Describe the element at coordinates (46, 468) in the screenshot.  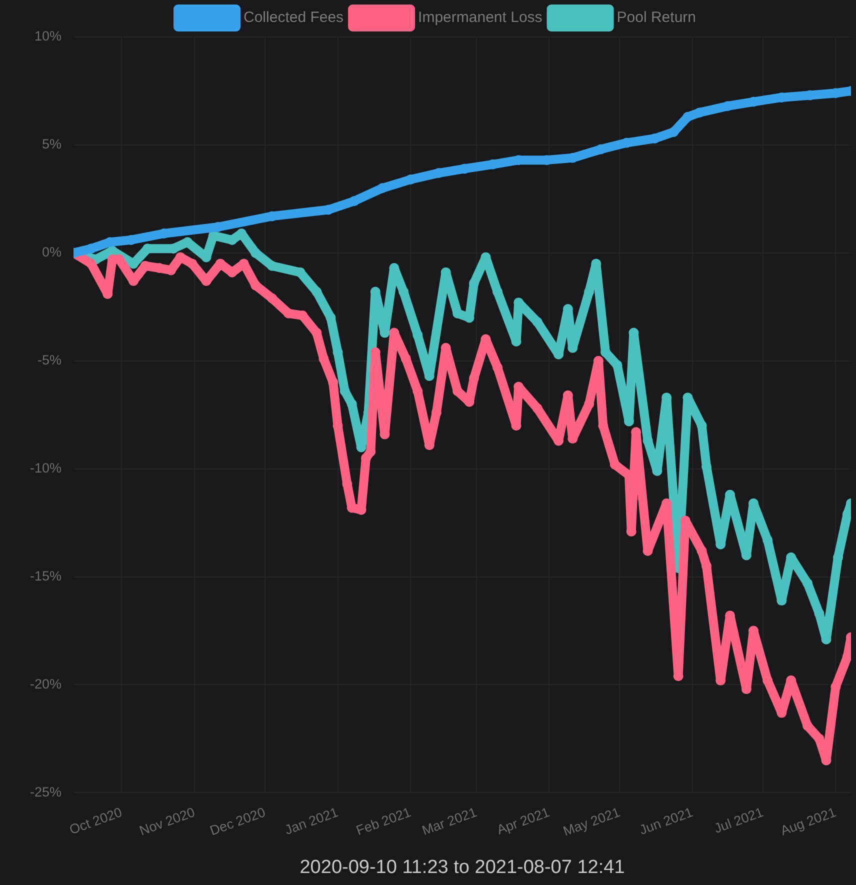
I see `y-tick-label: -10%` at that location.